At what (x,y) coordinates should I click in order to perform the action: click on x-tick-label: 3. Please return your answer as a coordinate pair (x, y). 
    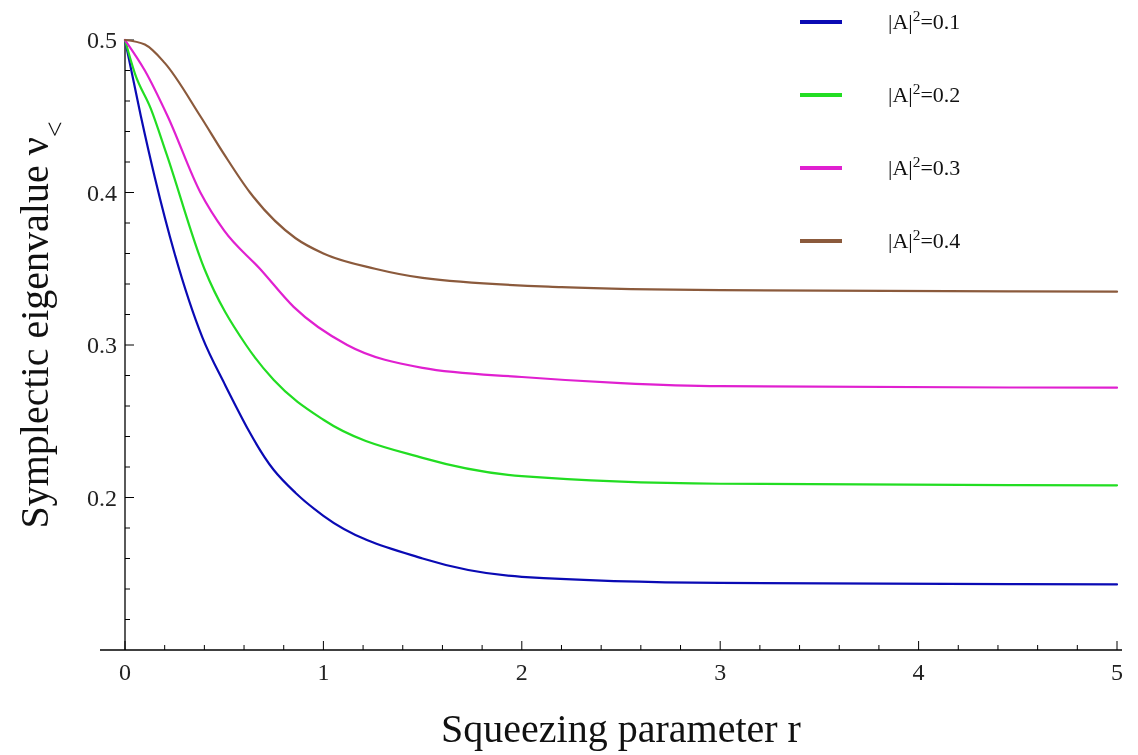
    Looking at the image, I should click on (720, 672).